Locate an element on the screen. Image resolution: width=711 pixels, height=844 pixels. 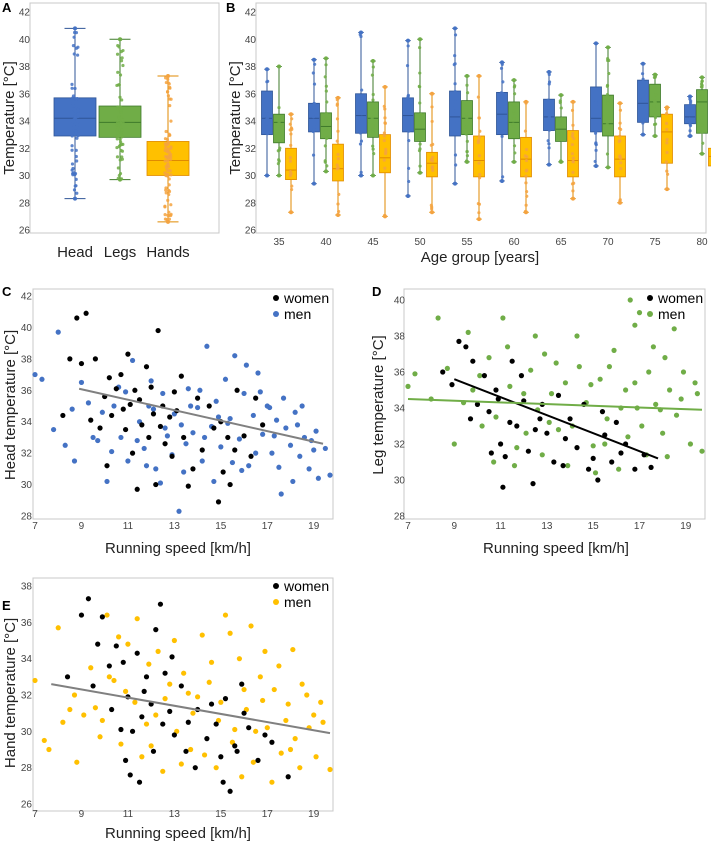
box-hands-55-point-min is located at coordinates (479, 219).